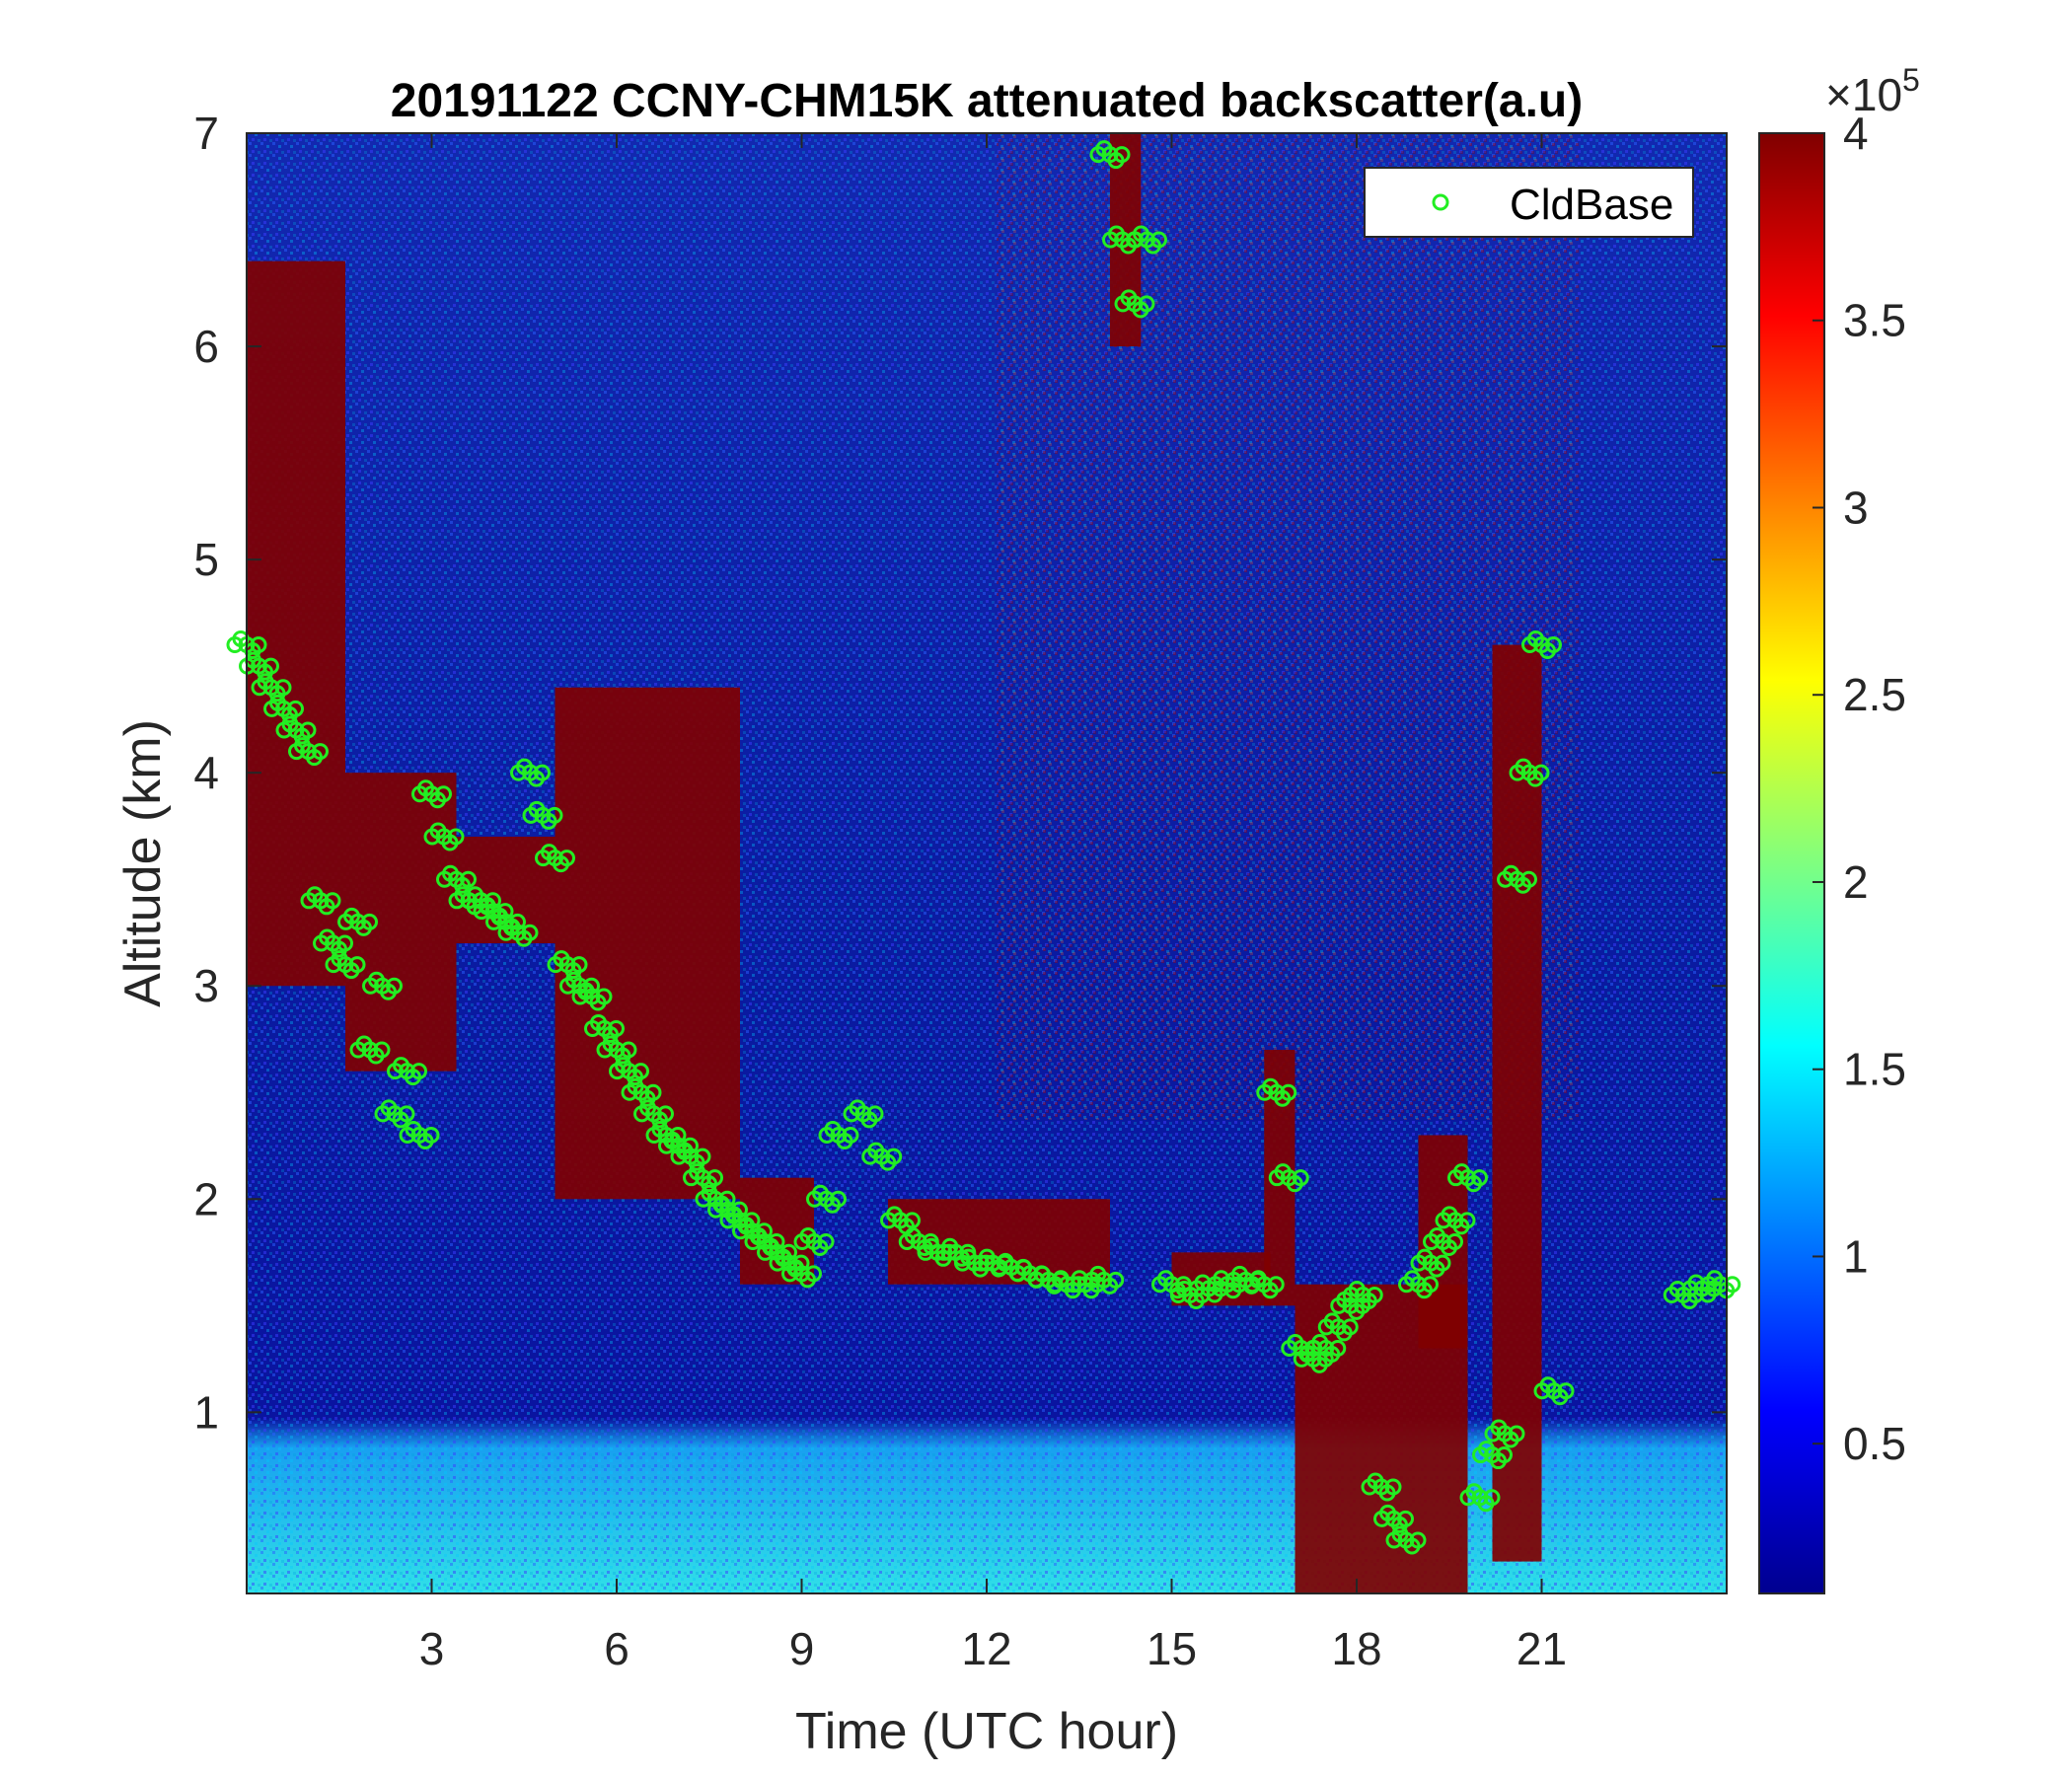 The image size is (2072, 1776). What do you see at coordinates (1875, 695) in the screenshot?
I see `colorbar-tick-label: 2.5` at bounding box center [1875, 695].